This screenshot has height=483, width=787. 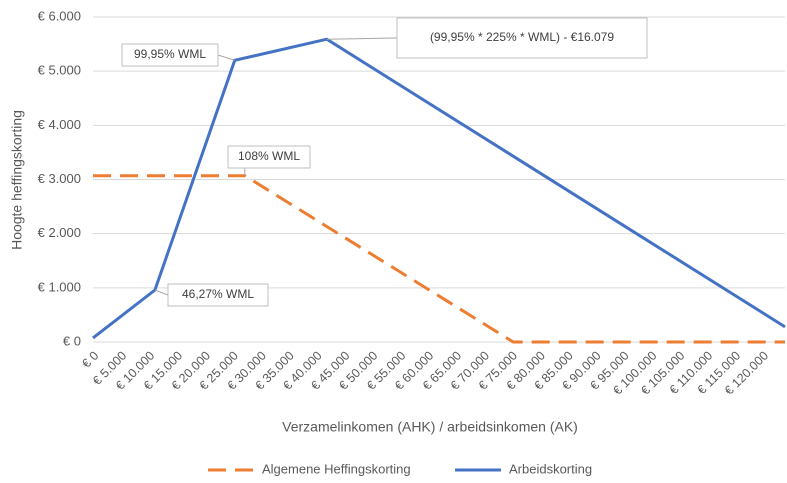 I want to click on y-tick-label: € 5.000, so click(x=59, y=70).